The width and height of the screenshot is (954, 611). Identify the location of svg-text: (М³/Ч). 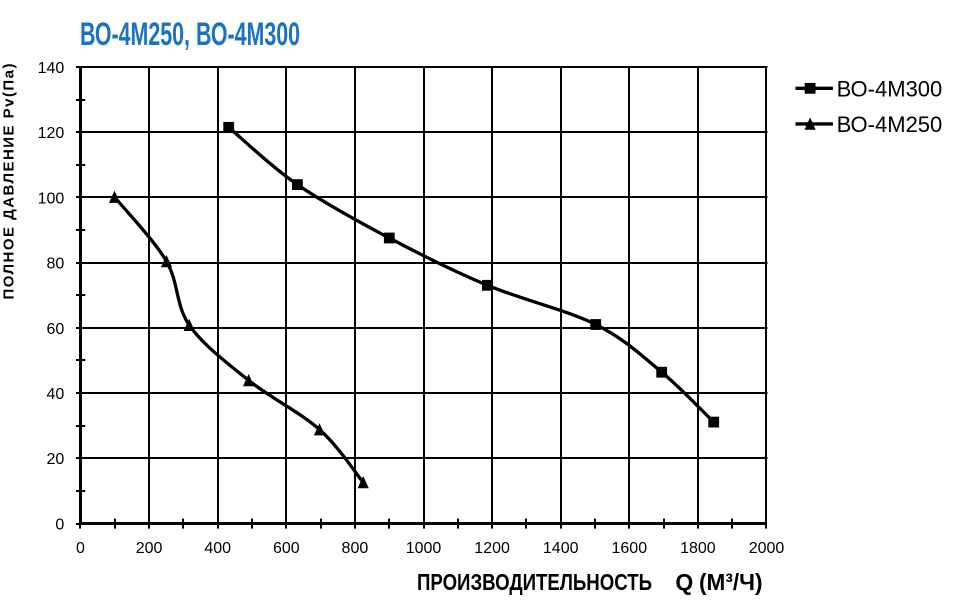
(731, 582).